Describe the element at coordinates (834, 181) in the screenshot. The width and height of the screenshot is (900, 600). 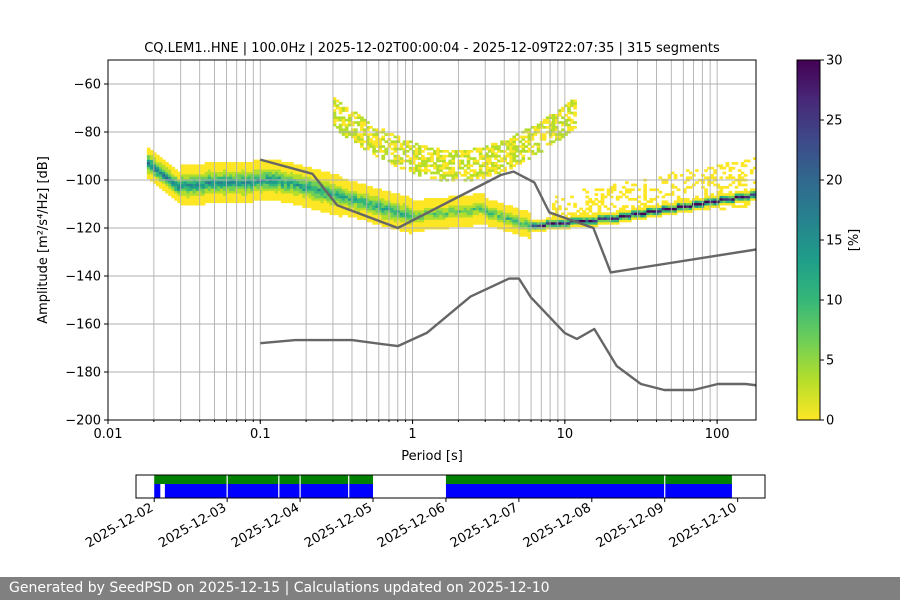
I see `colorbar-tick-label: 20` at that location.